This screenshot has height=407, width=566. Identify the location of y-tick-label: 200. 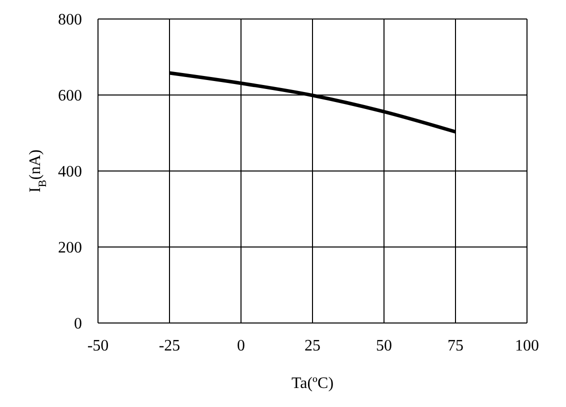
(70, 248).